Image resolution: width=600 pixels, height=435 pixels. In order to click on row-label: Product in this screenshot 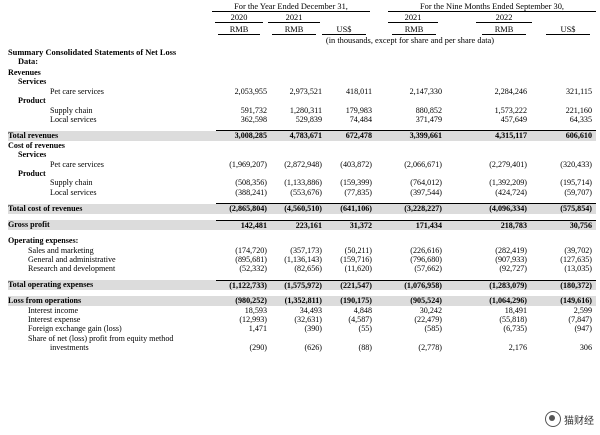, I will do `click(32, 101)`.